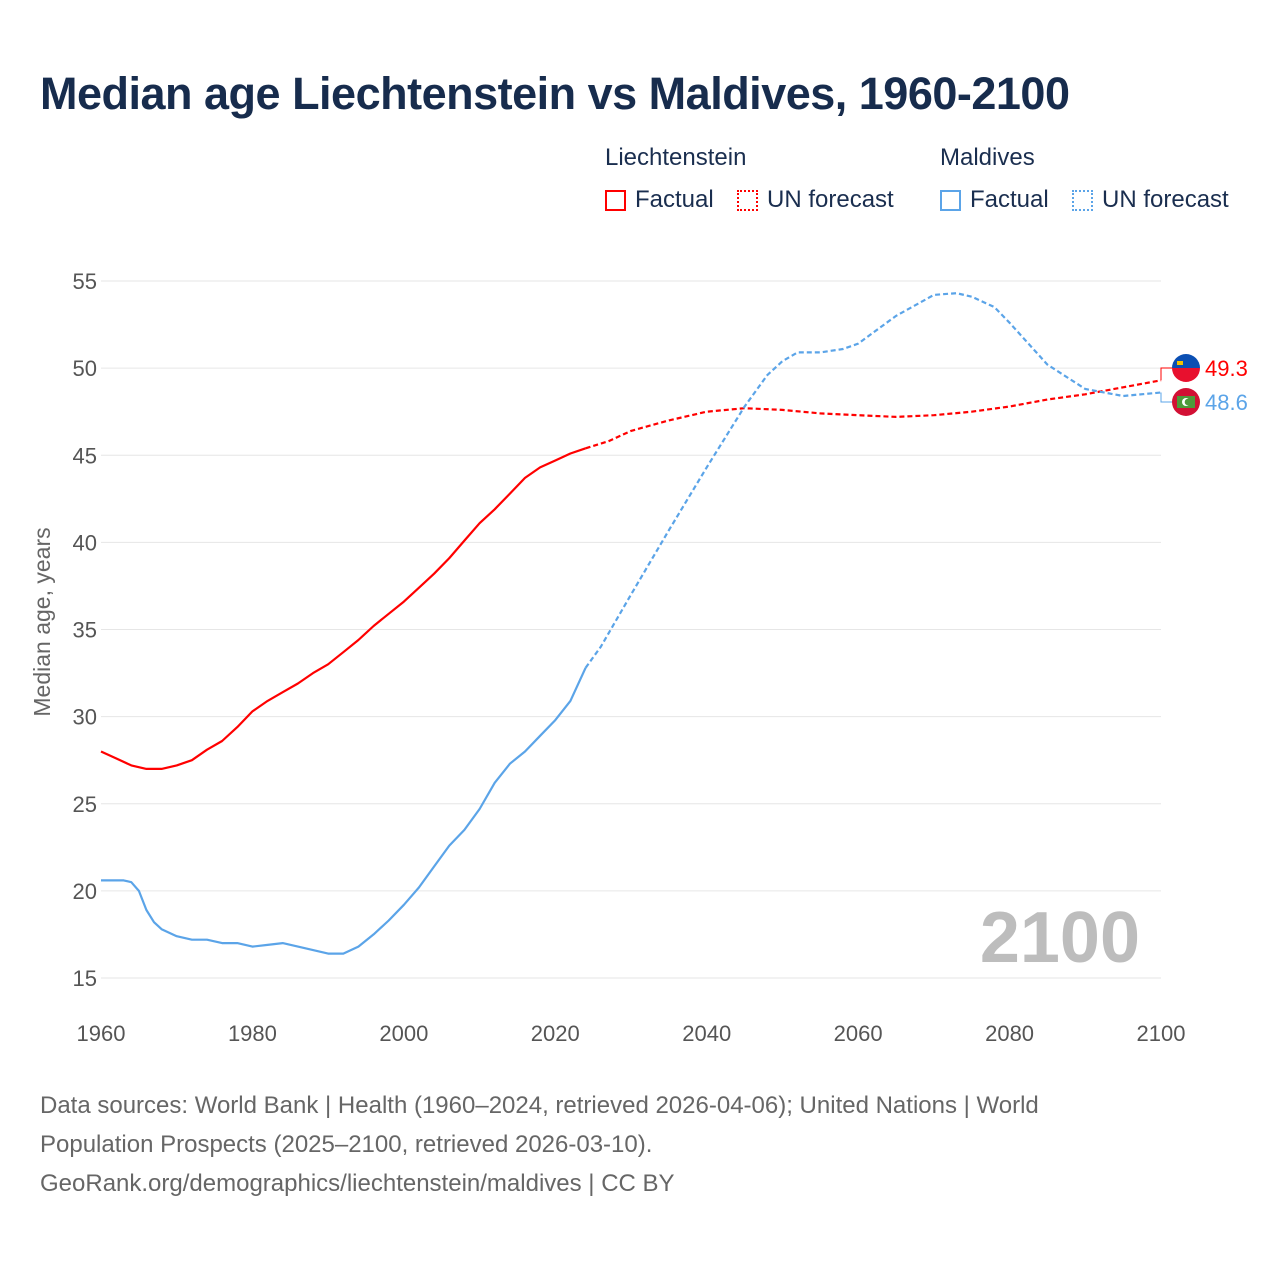 The width and height of the screenshot is (1280, 1280). Describe the element at coordinates (85, 891) in the screenshot. I see `y-tick-label: 20` at that location.